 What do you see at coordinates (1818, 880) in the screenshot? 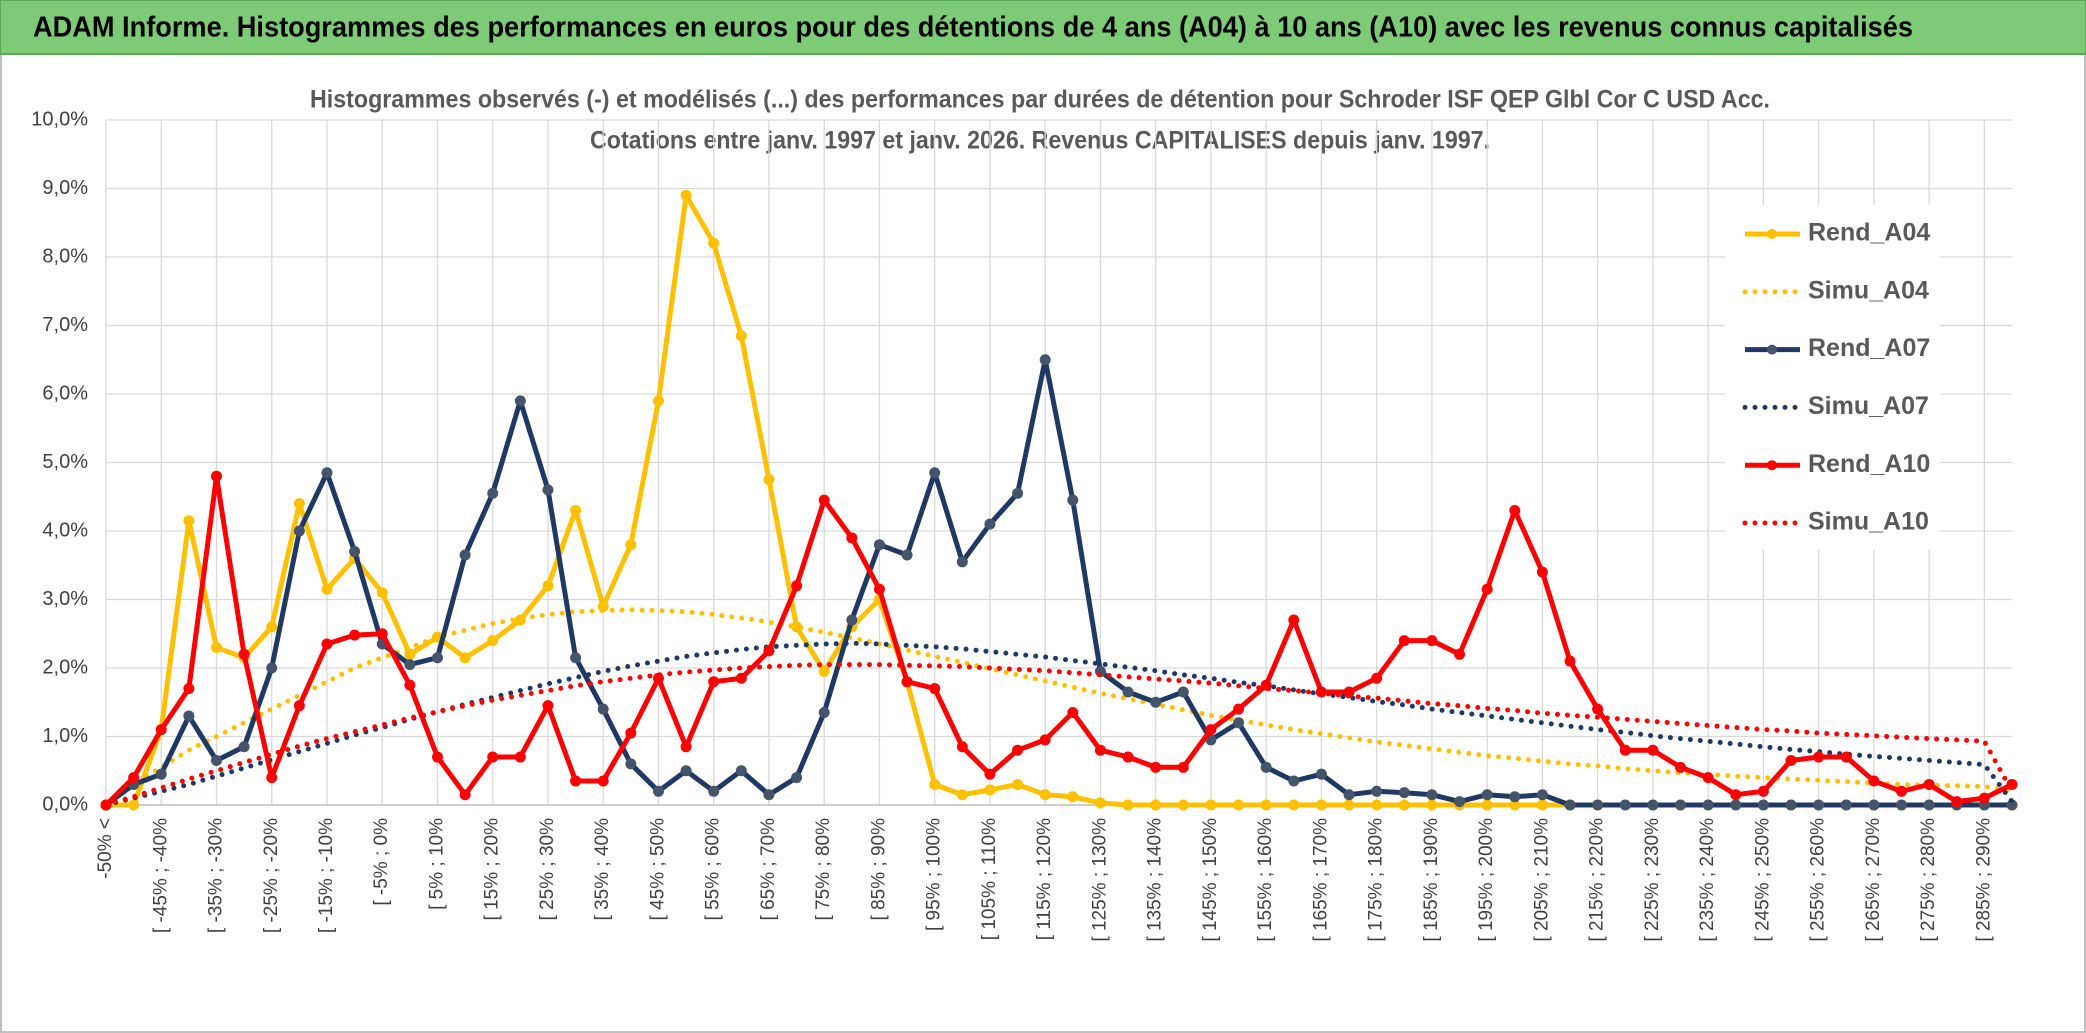
I see `x-tick-label: [ 255% ; 260%` at bounding box center [1818, 880].